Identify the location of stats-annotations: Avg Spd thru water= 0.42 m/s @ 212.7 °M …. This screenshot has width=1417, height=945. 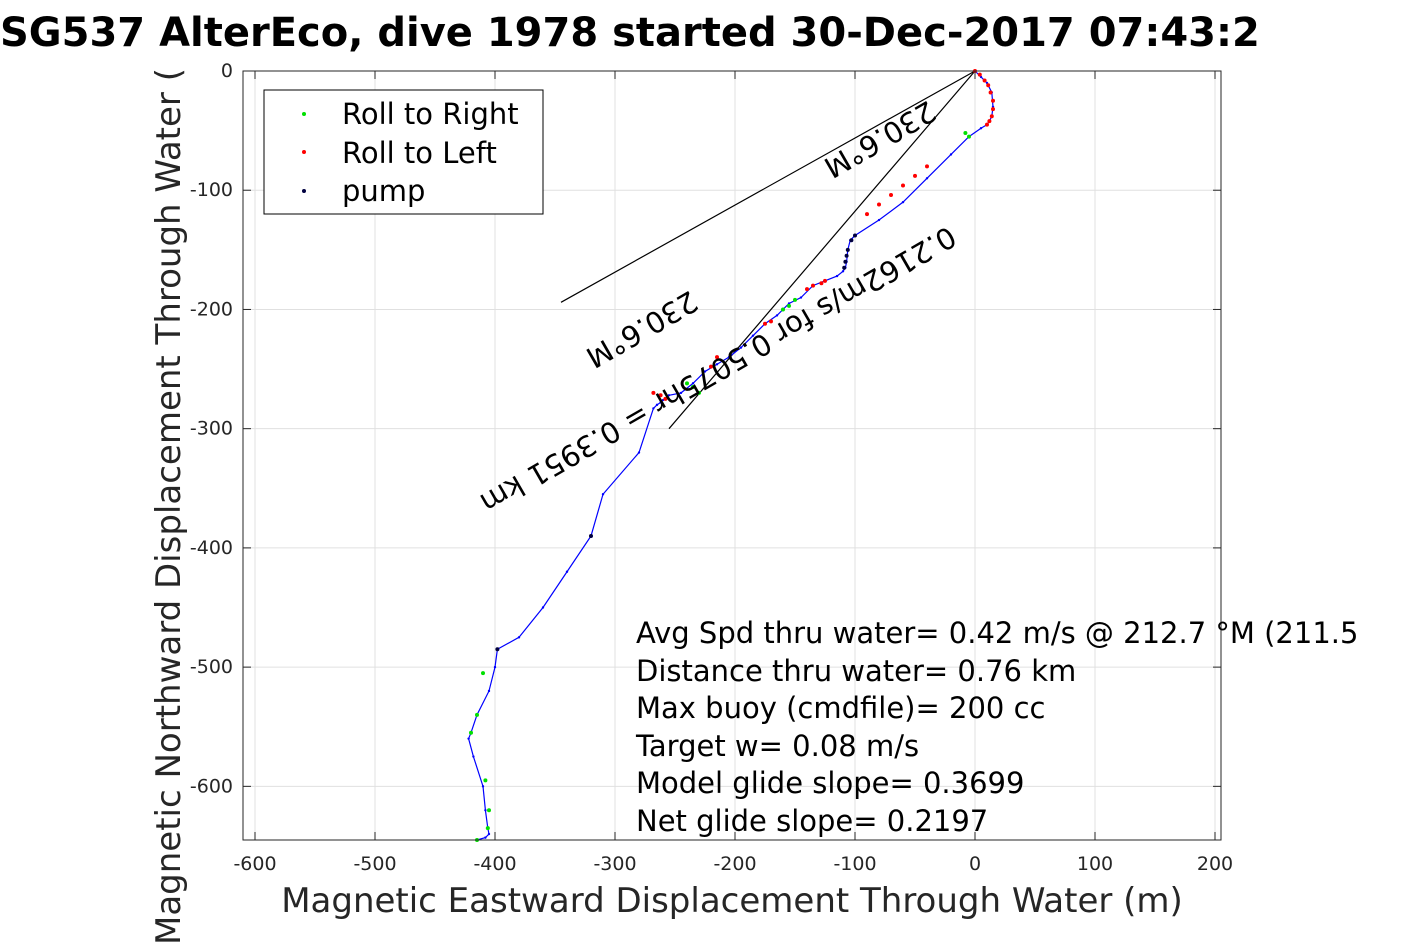
(996, 727).